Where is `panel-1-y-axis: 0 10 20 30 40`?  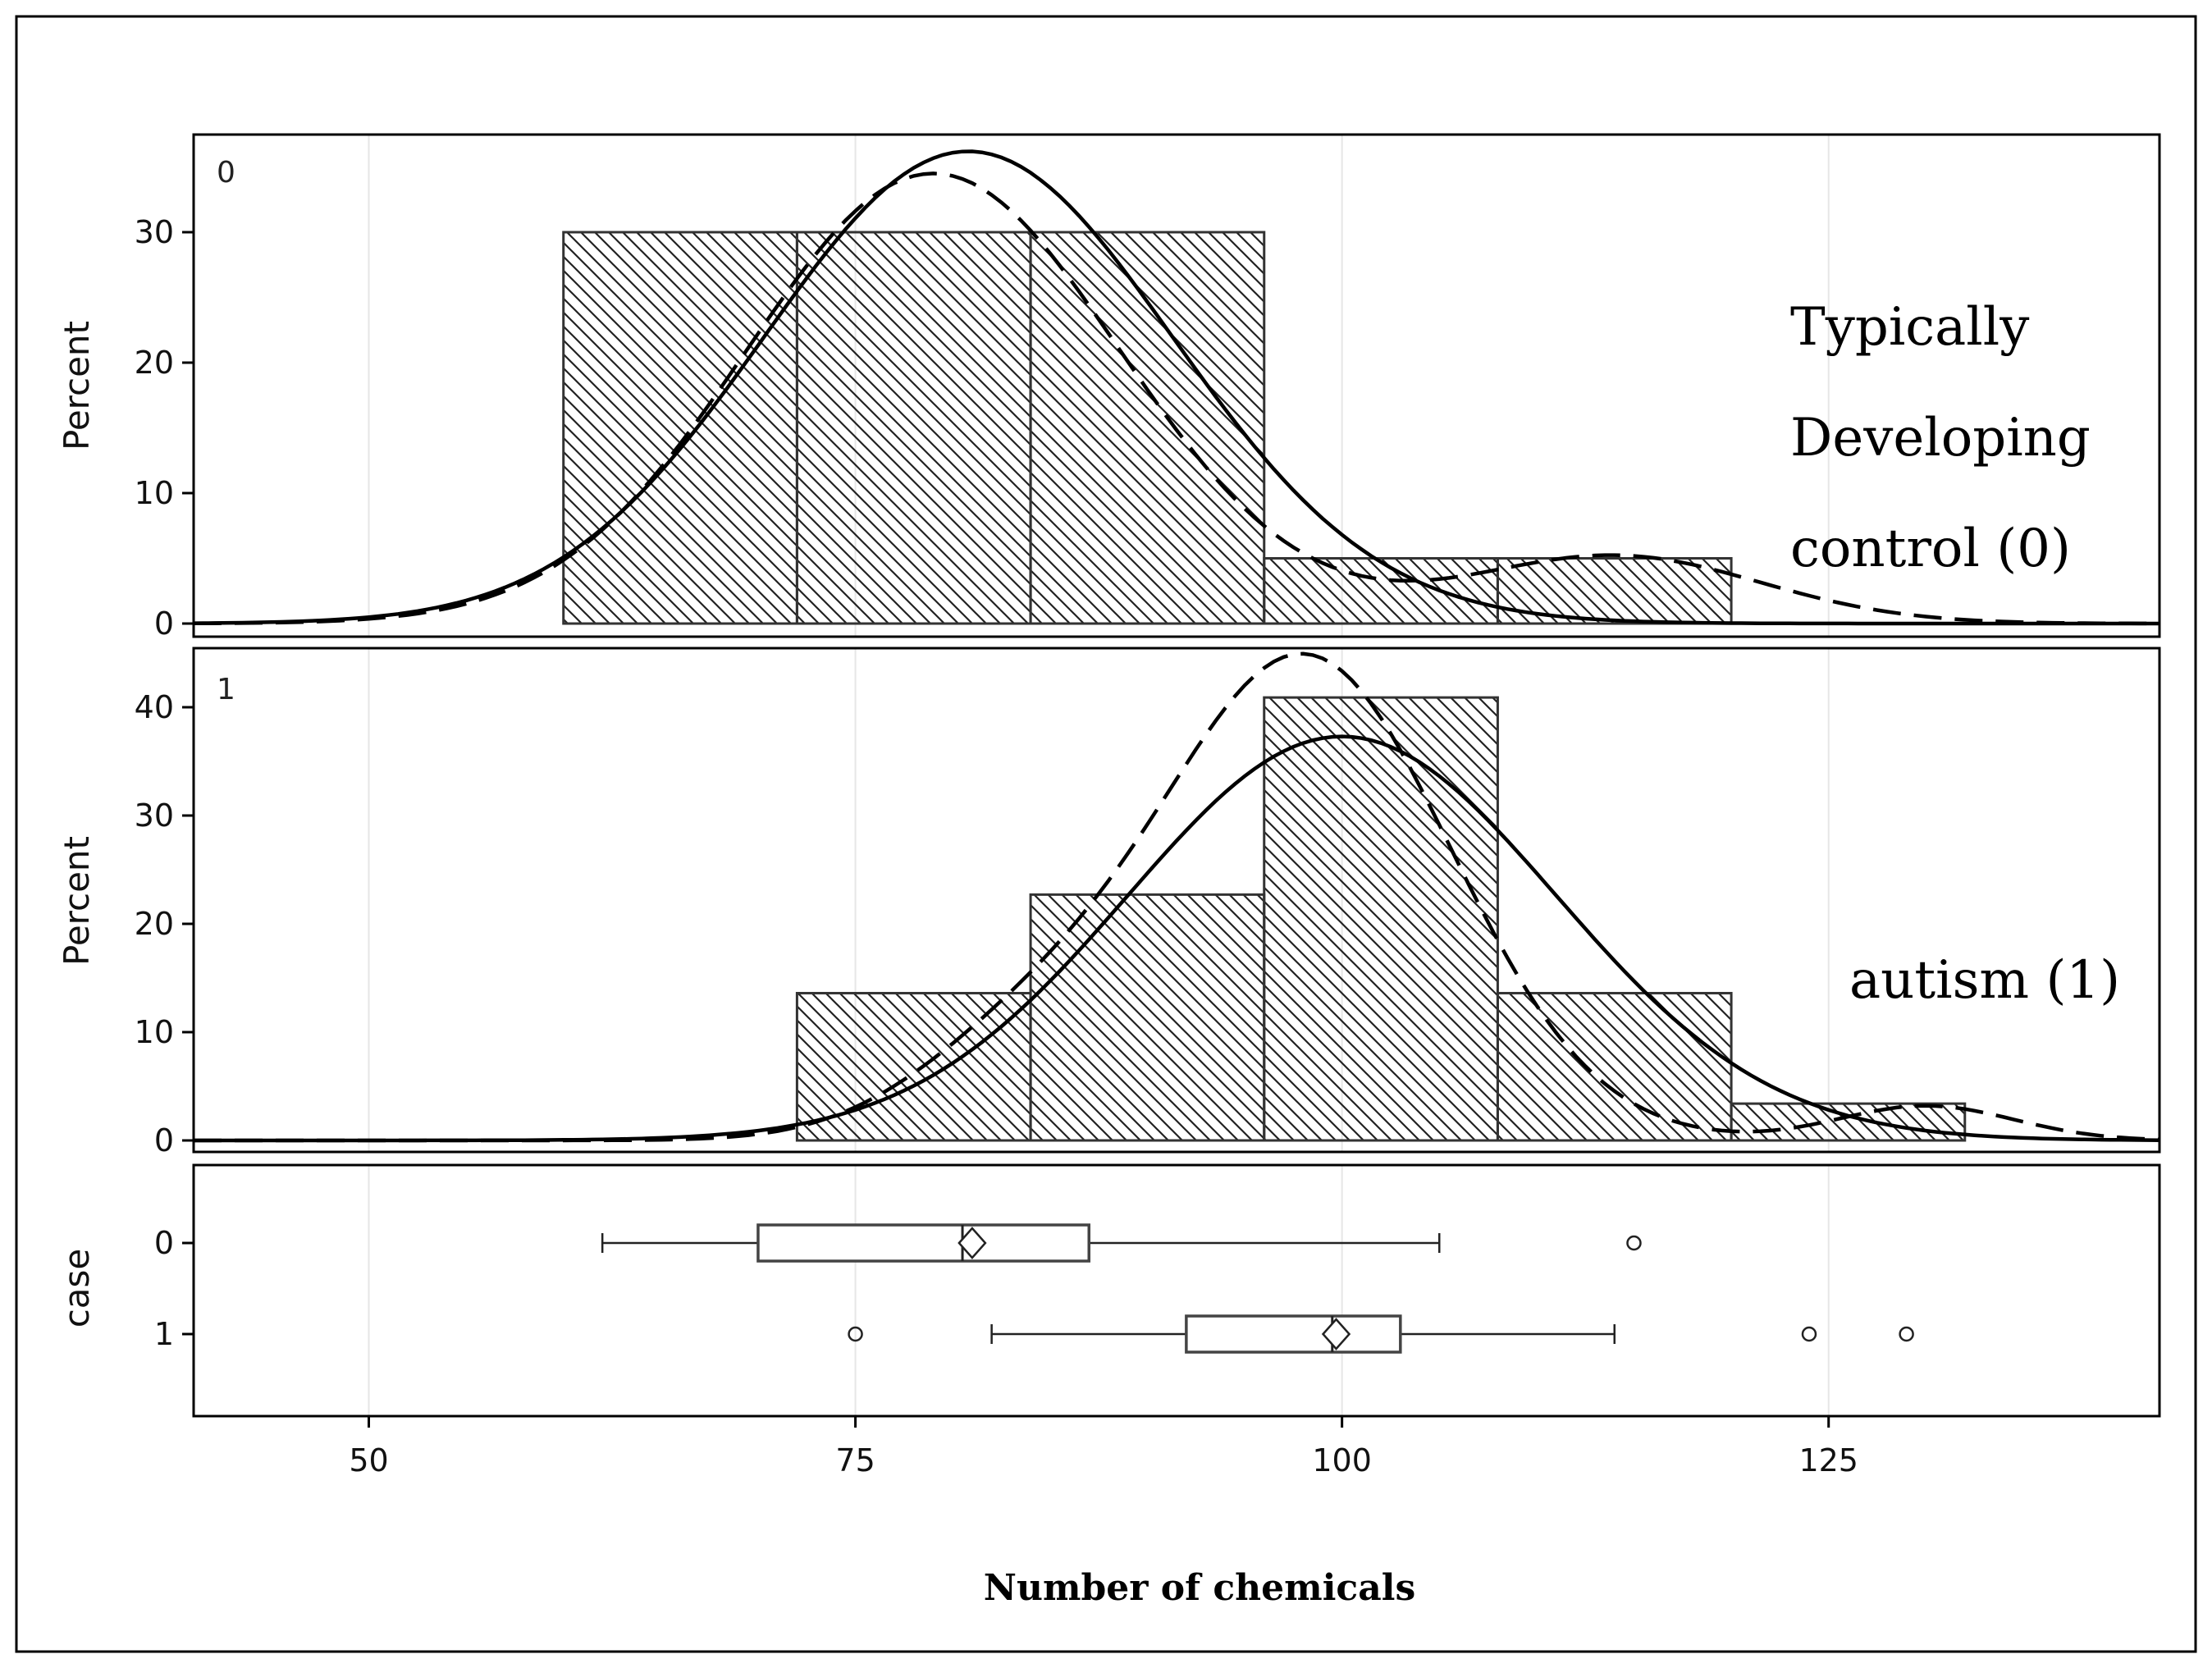 panel-1-y-axis: 0 10 20 30 40 is located at coordinates (164, 924).